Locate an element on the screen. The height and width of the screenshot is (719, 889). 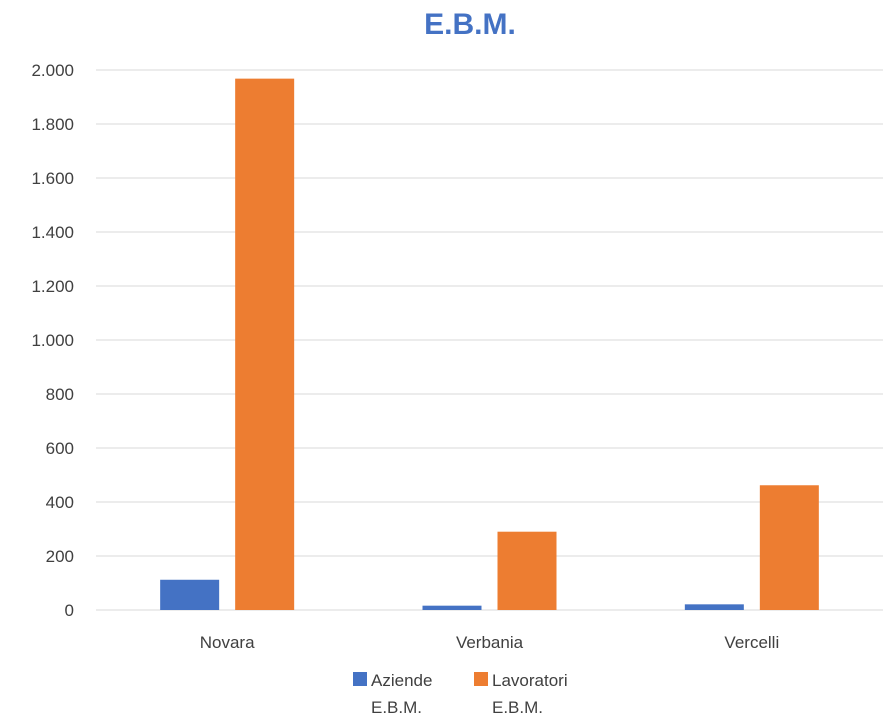
legend-label-line: Lavoratori is located at coordinates (530, 680).